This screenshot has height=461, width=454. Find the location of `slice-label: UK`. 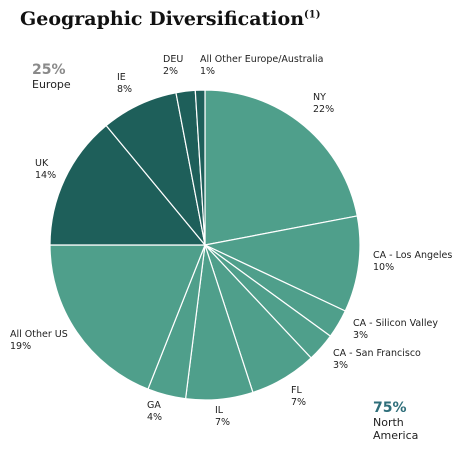

slice-label: UK is located at coordinates (42, 163).